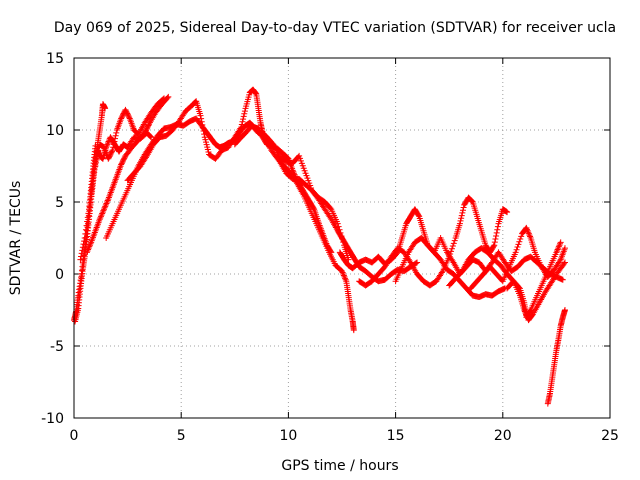  Describe the element at coordinates (59, 275) in the screenshot. I see `y-tick-label: 0` at that location.